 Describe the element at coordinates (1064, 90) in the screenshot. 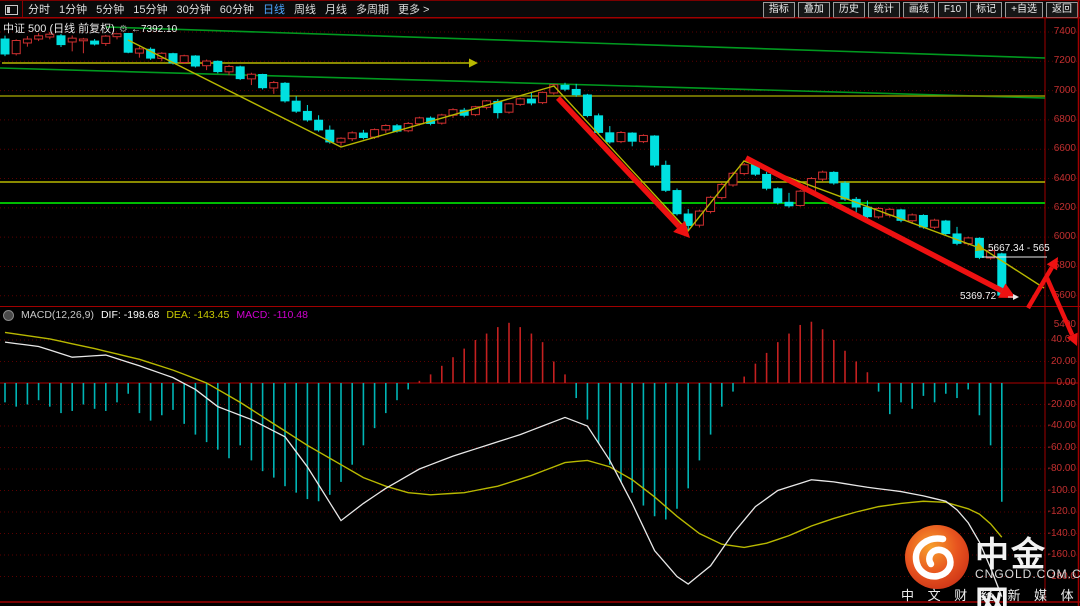

I see `price-tick-7000: 7000` at that location.